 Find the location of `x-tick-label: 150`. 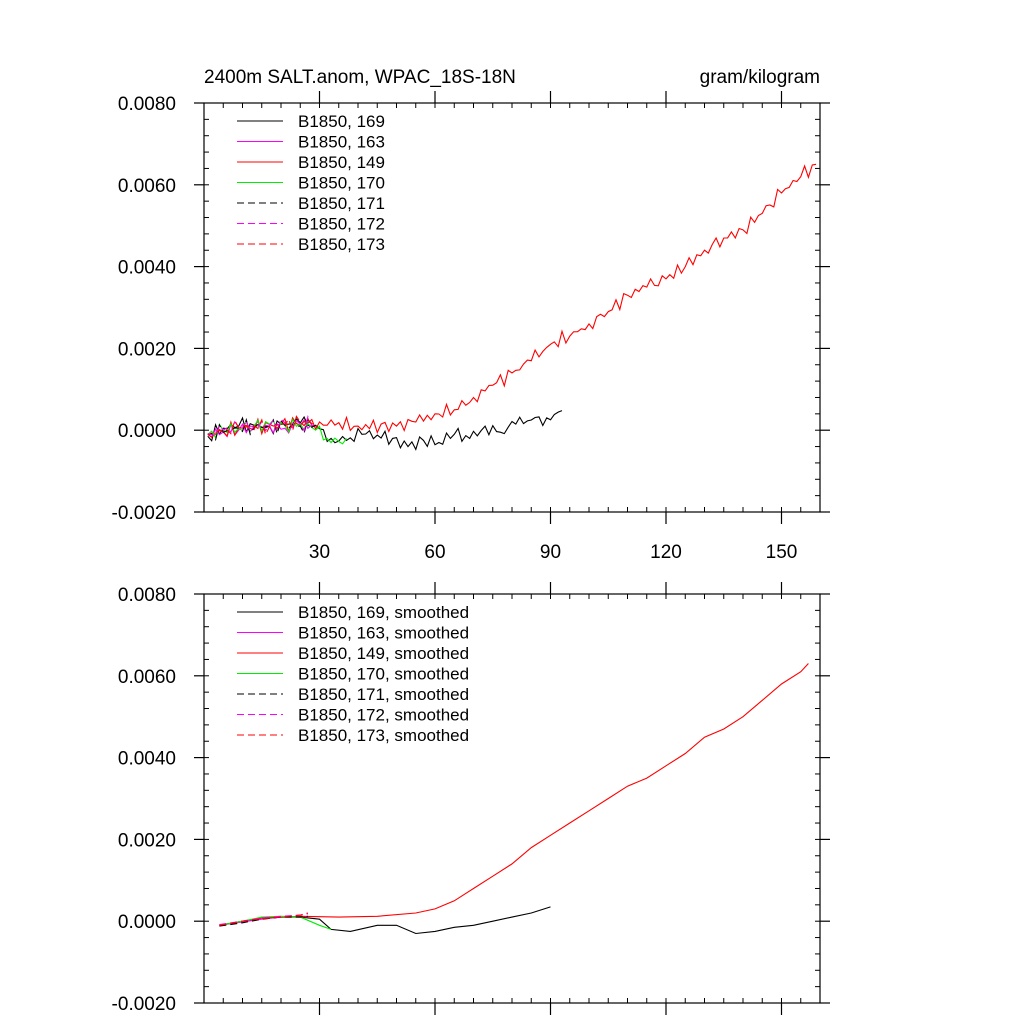

x-tick-label: 150 is located at coordinates (782, 552).